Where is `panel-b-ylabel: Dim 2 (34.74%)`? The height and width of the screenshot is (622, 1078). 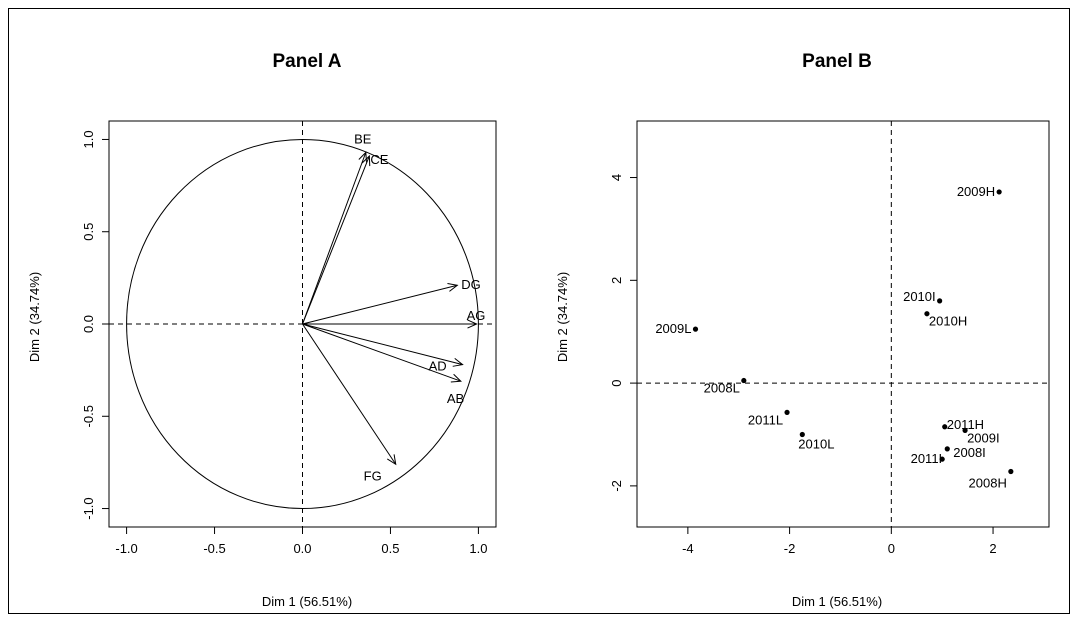
panel-b-ylabel: Dim 2 (34.74%) is located at coordinates (562, 317).